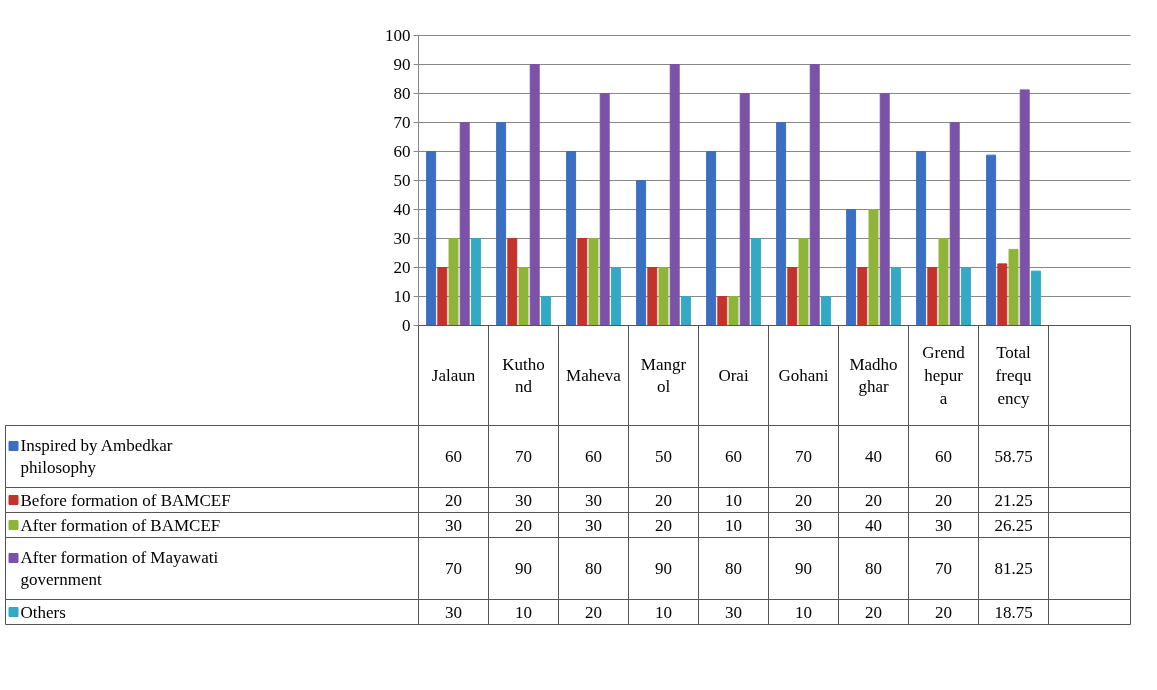 The image size is (1157, 690). I want to click on x-tick-label: Orai, so click(733, 375).